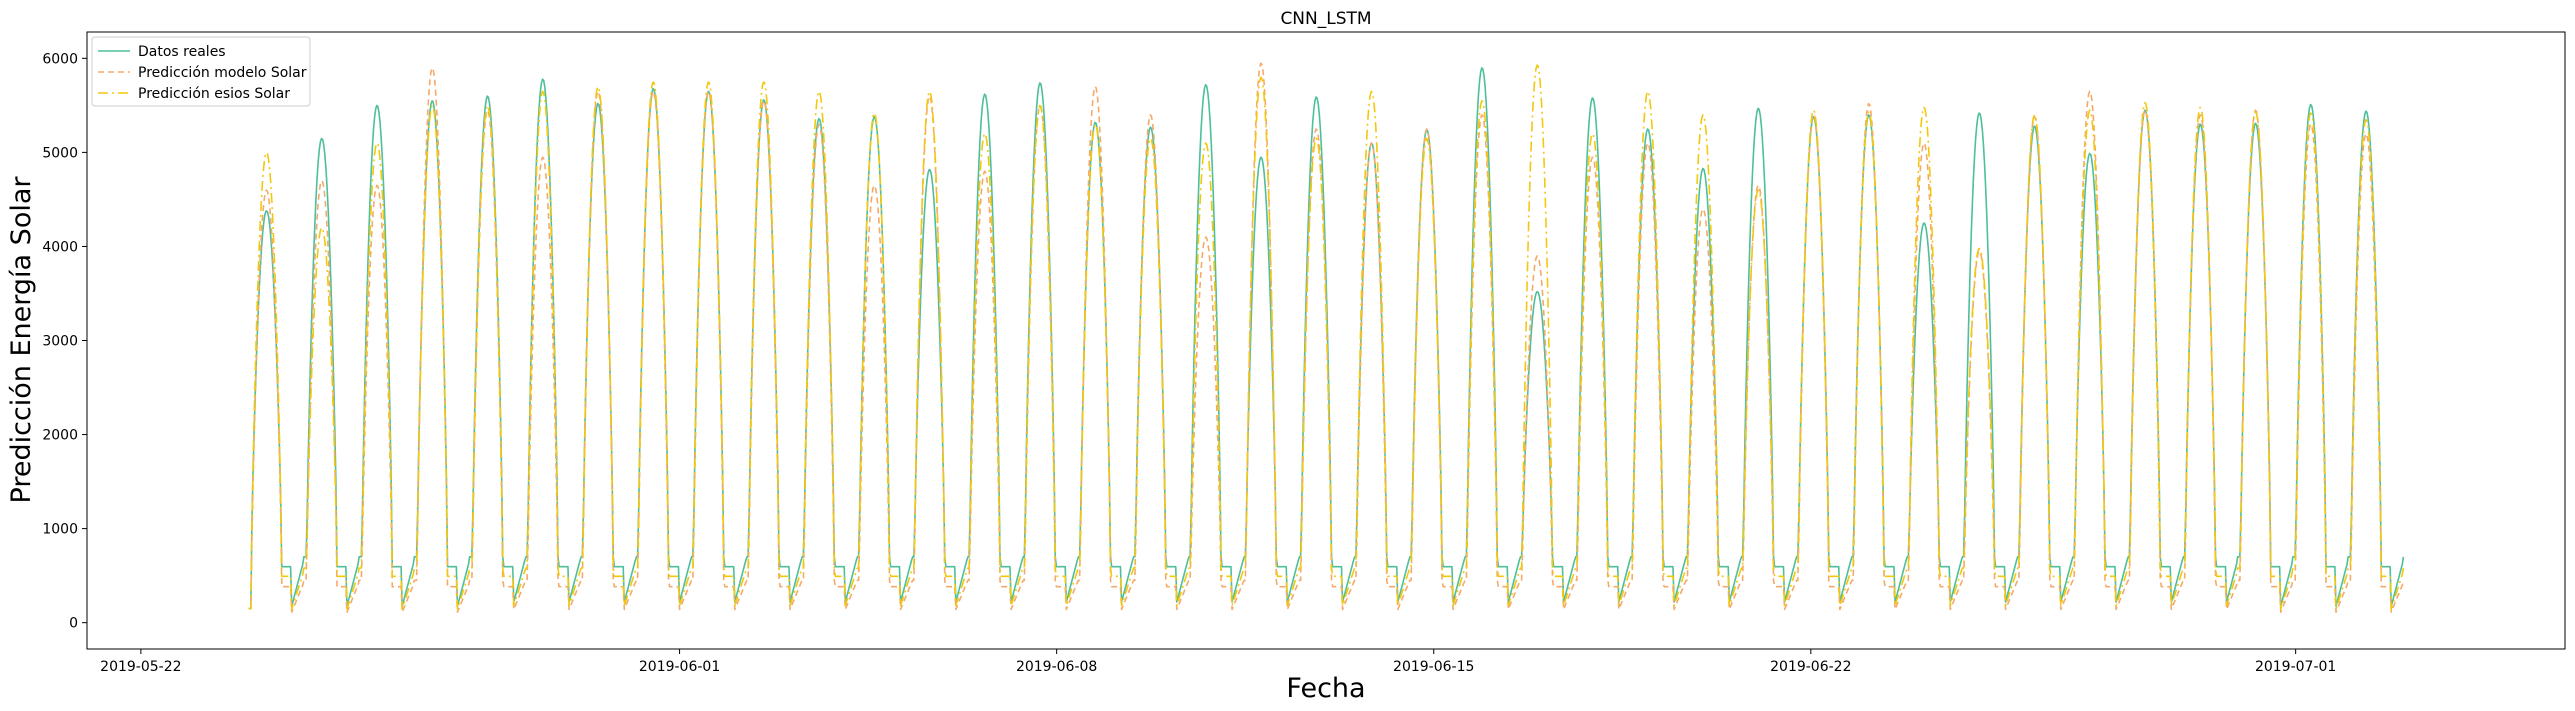 Image resolution: width=2575 pixels, height=711 pixels. I want to click on x-tick-label: 2019-06-01, so click(679, 667).